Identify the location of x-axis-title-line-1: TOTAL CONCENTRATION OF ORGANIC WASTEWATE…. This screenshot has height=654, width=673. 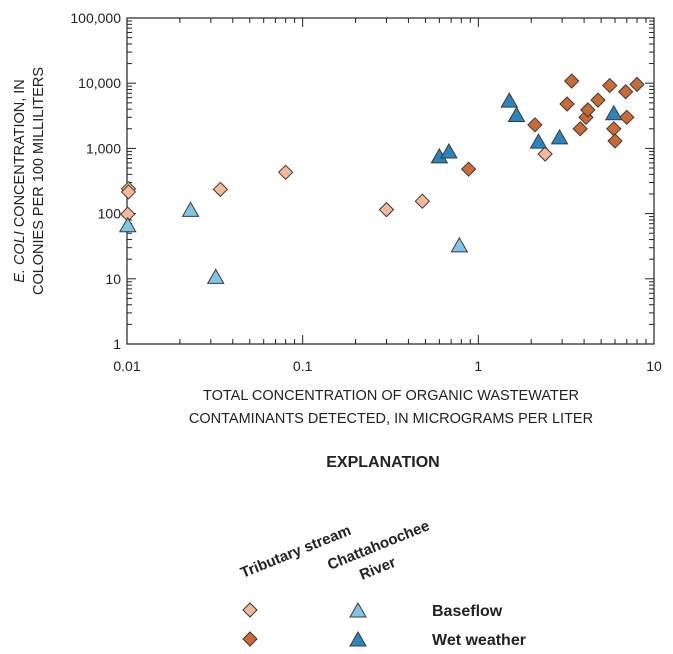
(391, 396).